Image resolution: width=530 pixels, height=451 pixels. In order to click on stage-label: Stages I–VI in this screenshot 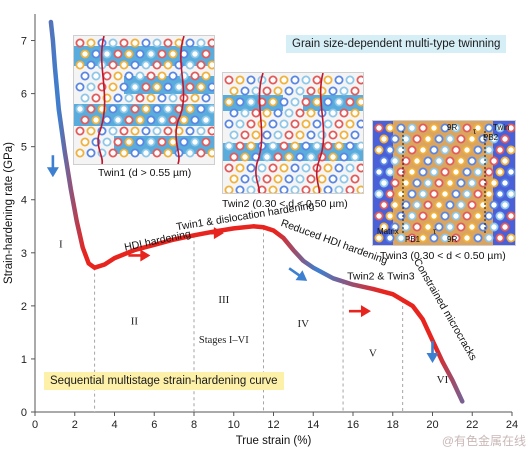, I will do `click(224, 340)`.